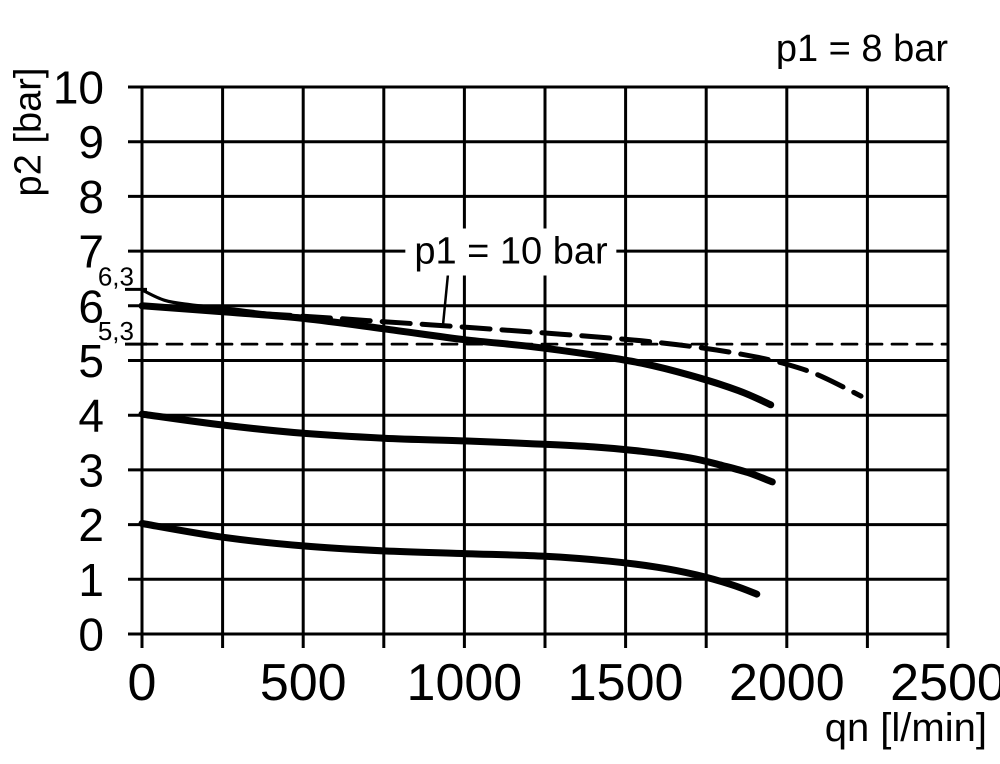 The height and width of the screenshot is (764, 1000). What do you see at coordinates (91, 416) in the screenshot?
I see `y-tick-label: 4` at bounding box center [91, 416].